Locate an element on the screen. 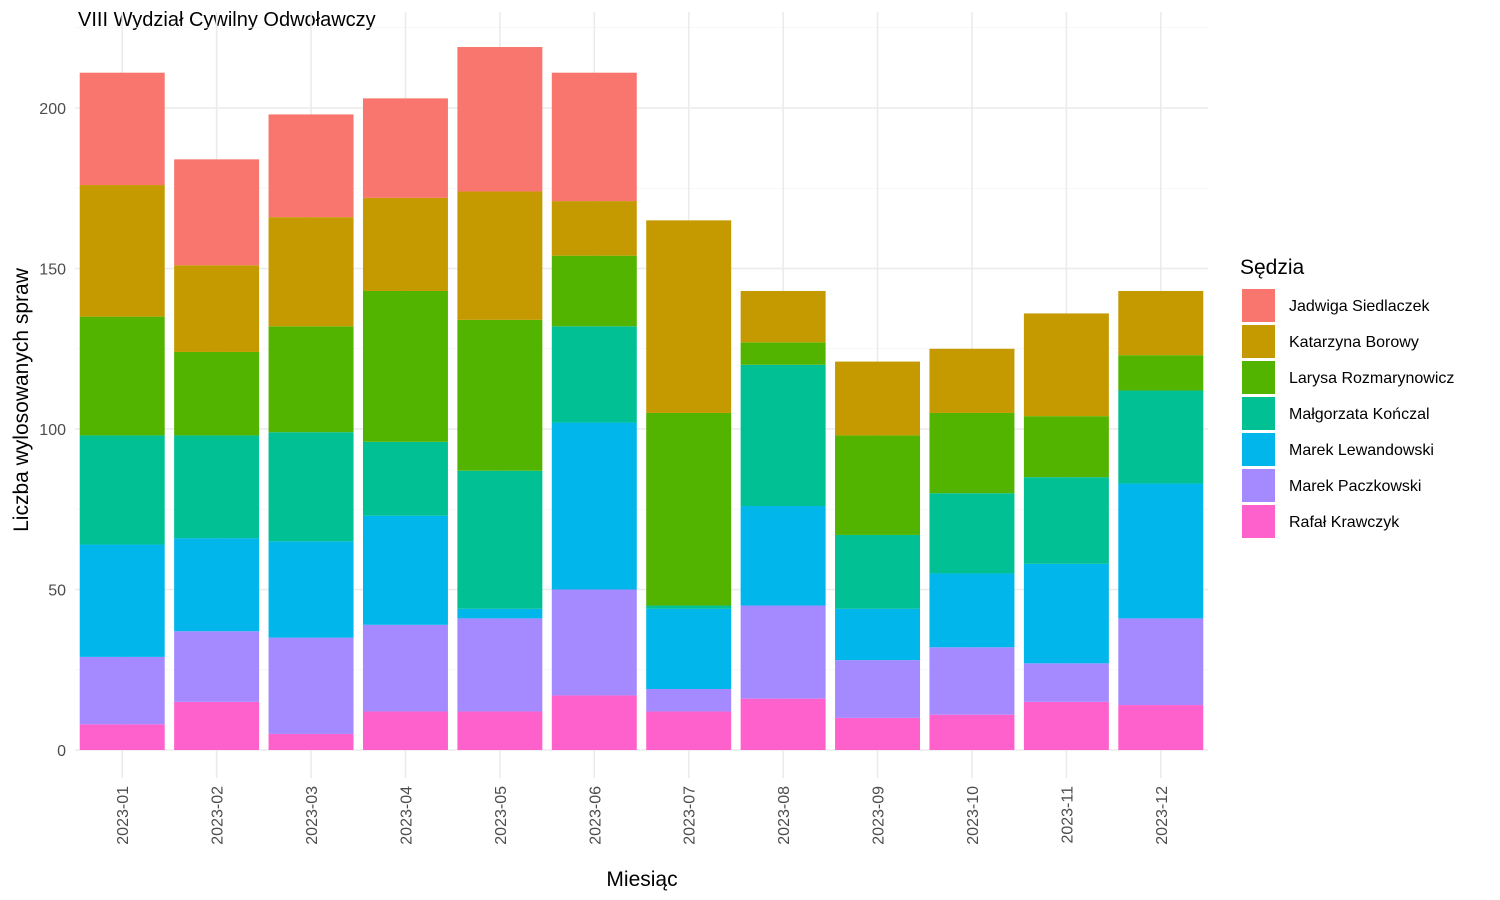 Image resolution: width=1500 pixels, height=900 pixels. chart-title: VIII Wydział Cywilny Odwoławczy is located at coordinates (227, 20).